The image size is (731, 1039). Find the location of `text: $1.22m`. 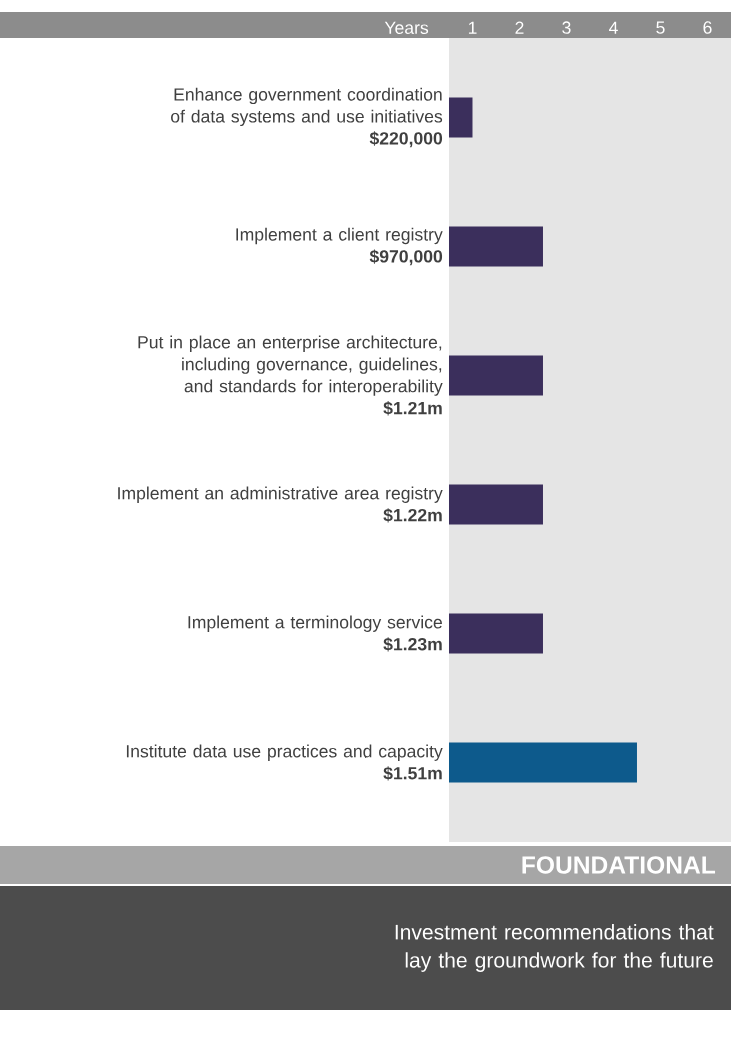

text: $1.22m is located at coordinates (412, 515).